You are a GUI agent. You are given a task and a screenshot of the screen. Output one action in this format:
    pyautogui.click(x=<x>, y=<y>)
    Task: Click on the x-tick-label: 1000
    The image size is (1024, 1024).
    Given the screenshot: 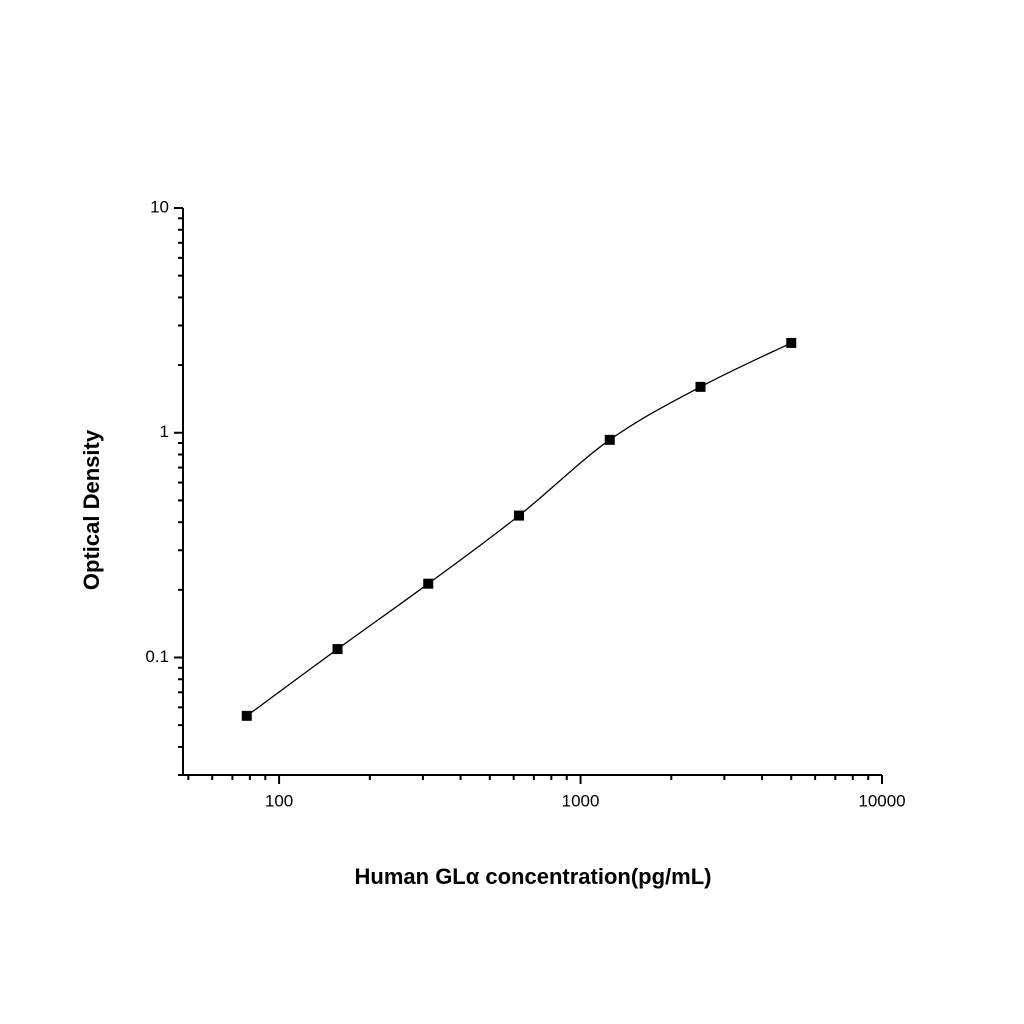 What is the action you would take?
    pyautogui.click(x=581, y=800)
    